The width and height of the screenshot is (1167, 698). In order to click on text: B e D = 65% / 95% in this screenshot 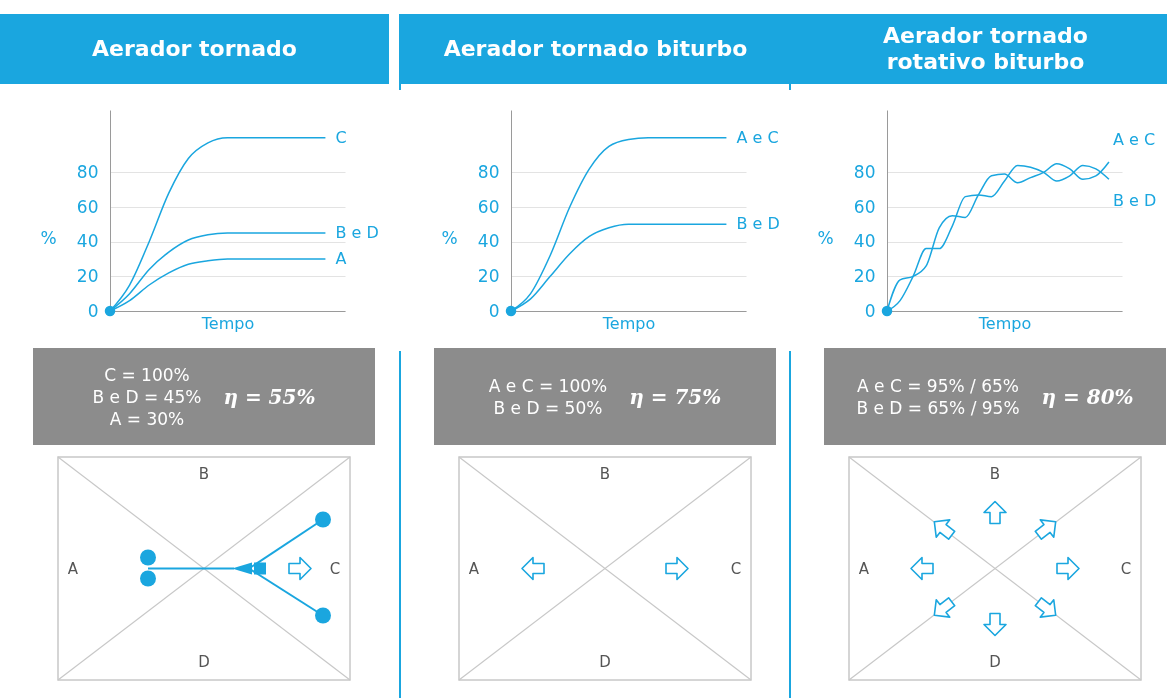, I will do `click(938, 407)`.